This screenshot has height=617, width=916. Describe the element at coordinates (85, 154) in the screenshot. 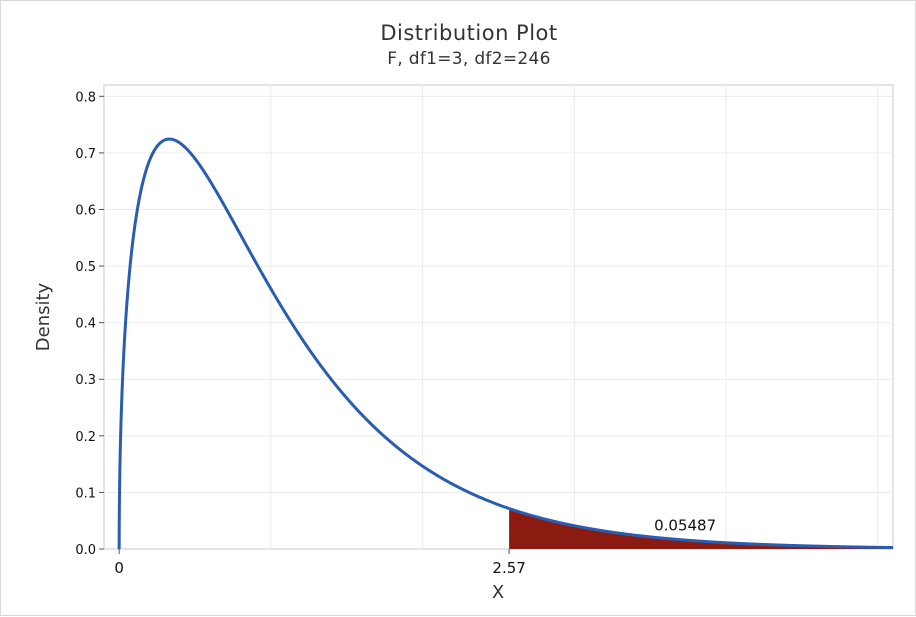

I see `y-tick-label-7: 0.7` at that location.